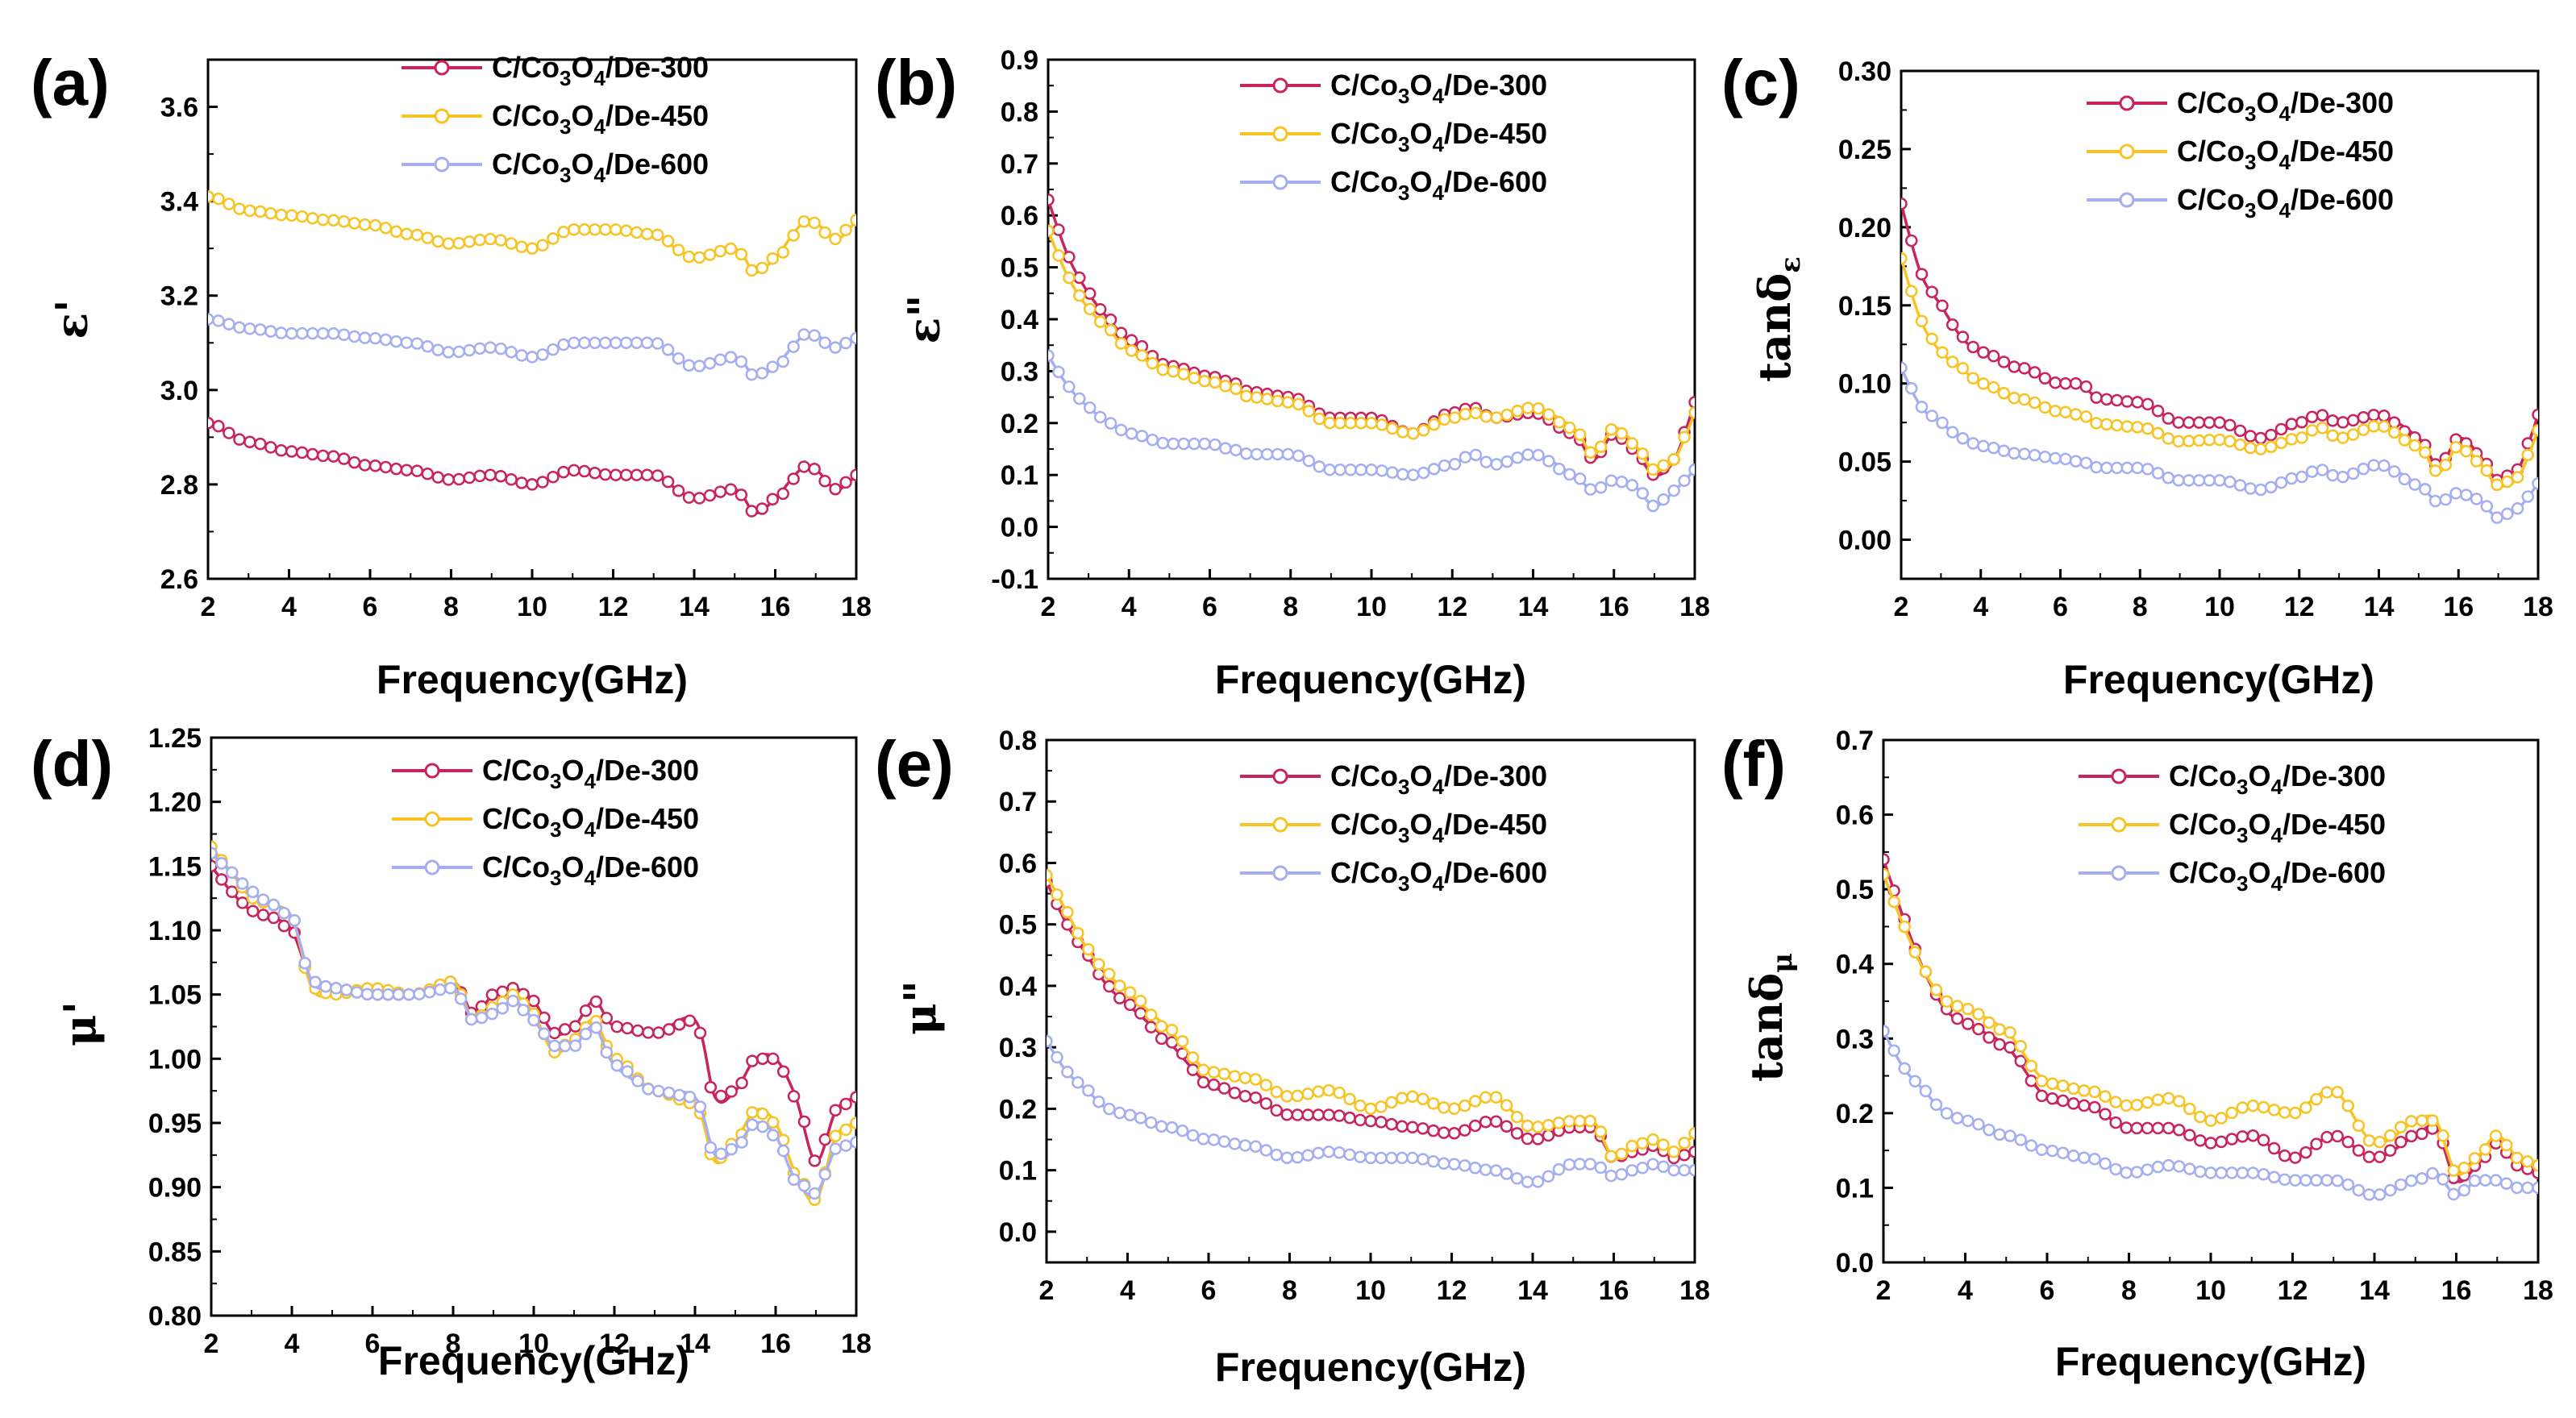 This screenshot has width=2576, height=1418. Describe the element at coordinates (175, 866) in the screenshot. I see `panel-d-ytick-label: 1.15` at that location.